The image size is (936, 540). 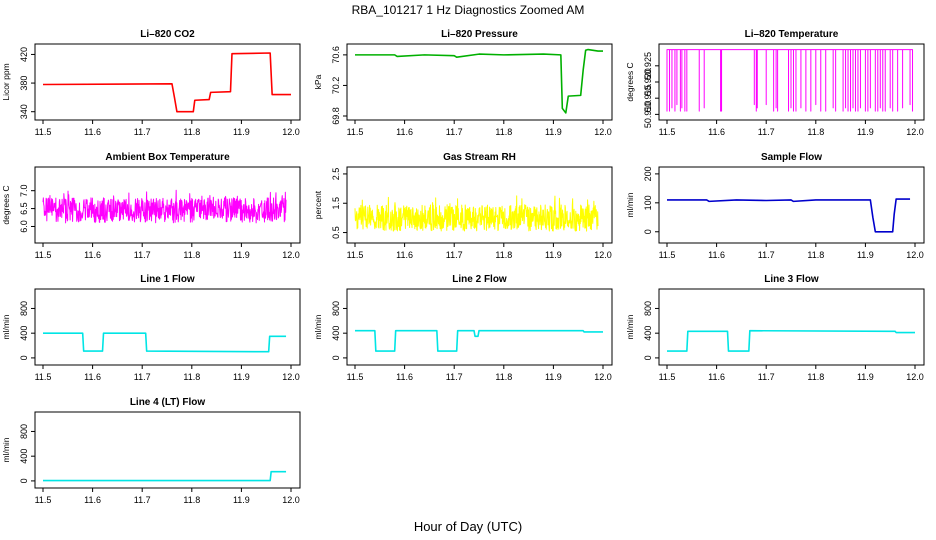 I want to click on sample-flow-x-tick-label: 11.6, so click(x=716, y=255).